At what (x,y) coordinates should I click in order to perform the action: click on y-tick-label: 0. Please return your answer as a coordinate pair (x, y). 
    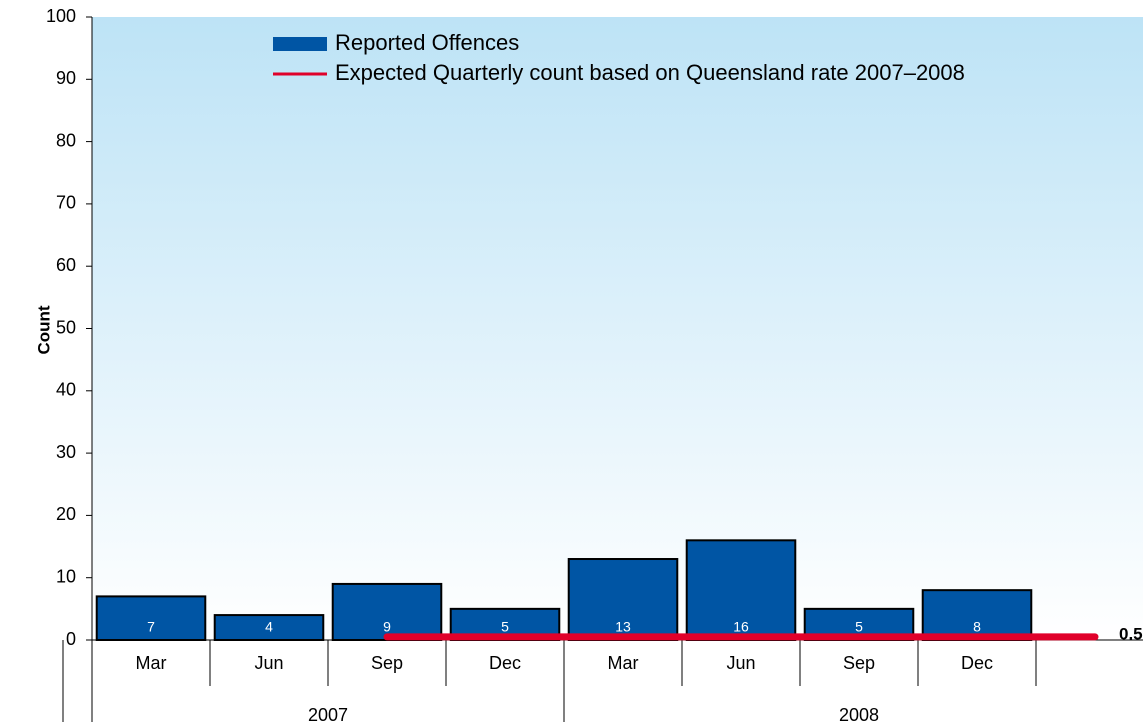
    Looking at the image, I should click on (71, 639).